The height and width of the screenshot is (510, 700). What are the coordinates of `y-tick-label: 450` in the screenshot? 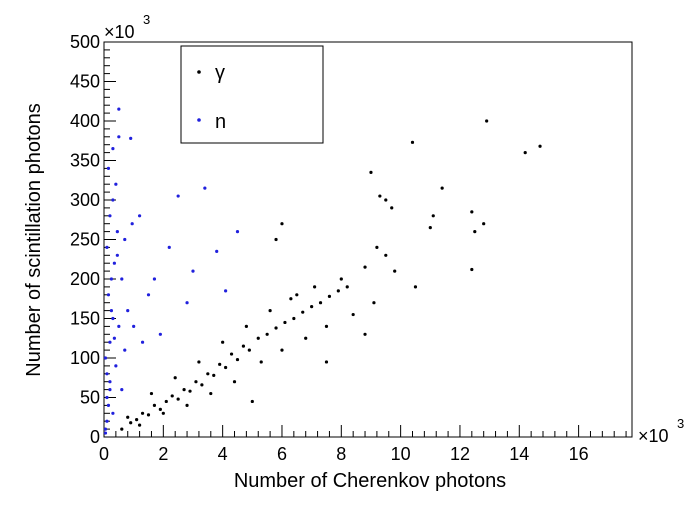 It's located at (85, 82).